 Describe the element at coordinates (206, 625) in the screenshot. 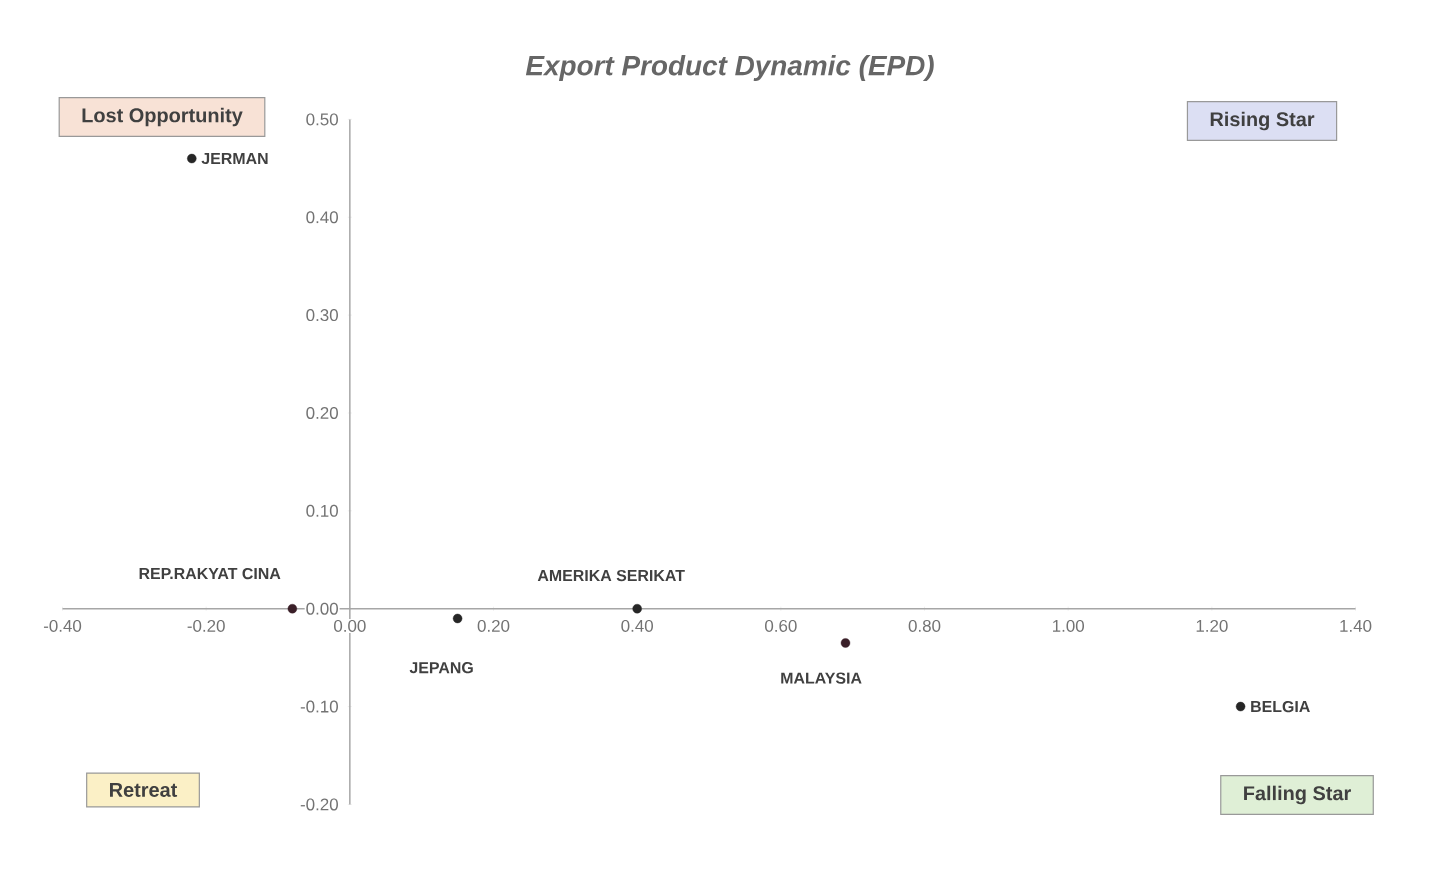

I see `x-tick-label: -0.20` at that location.